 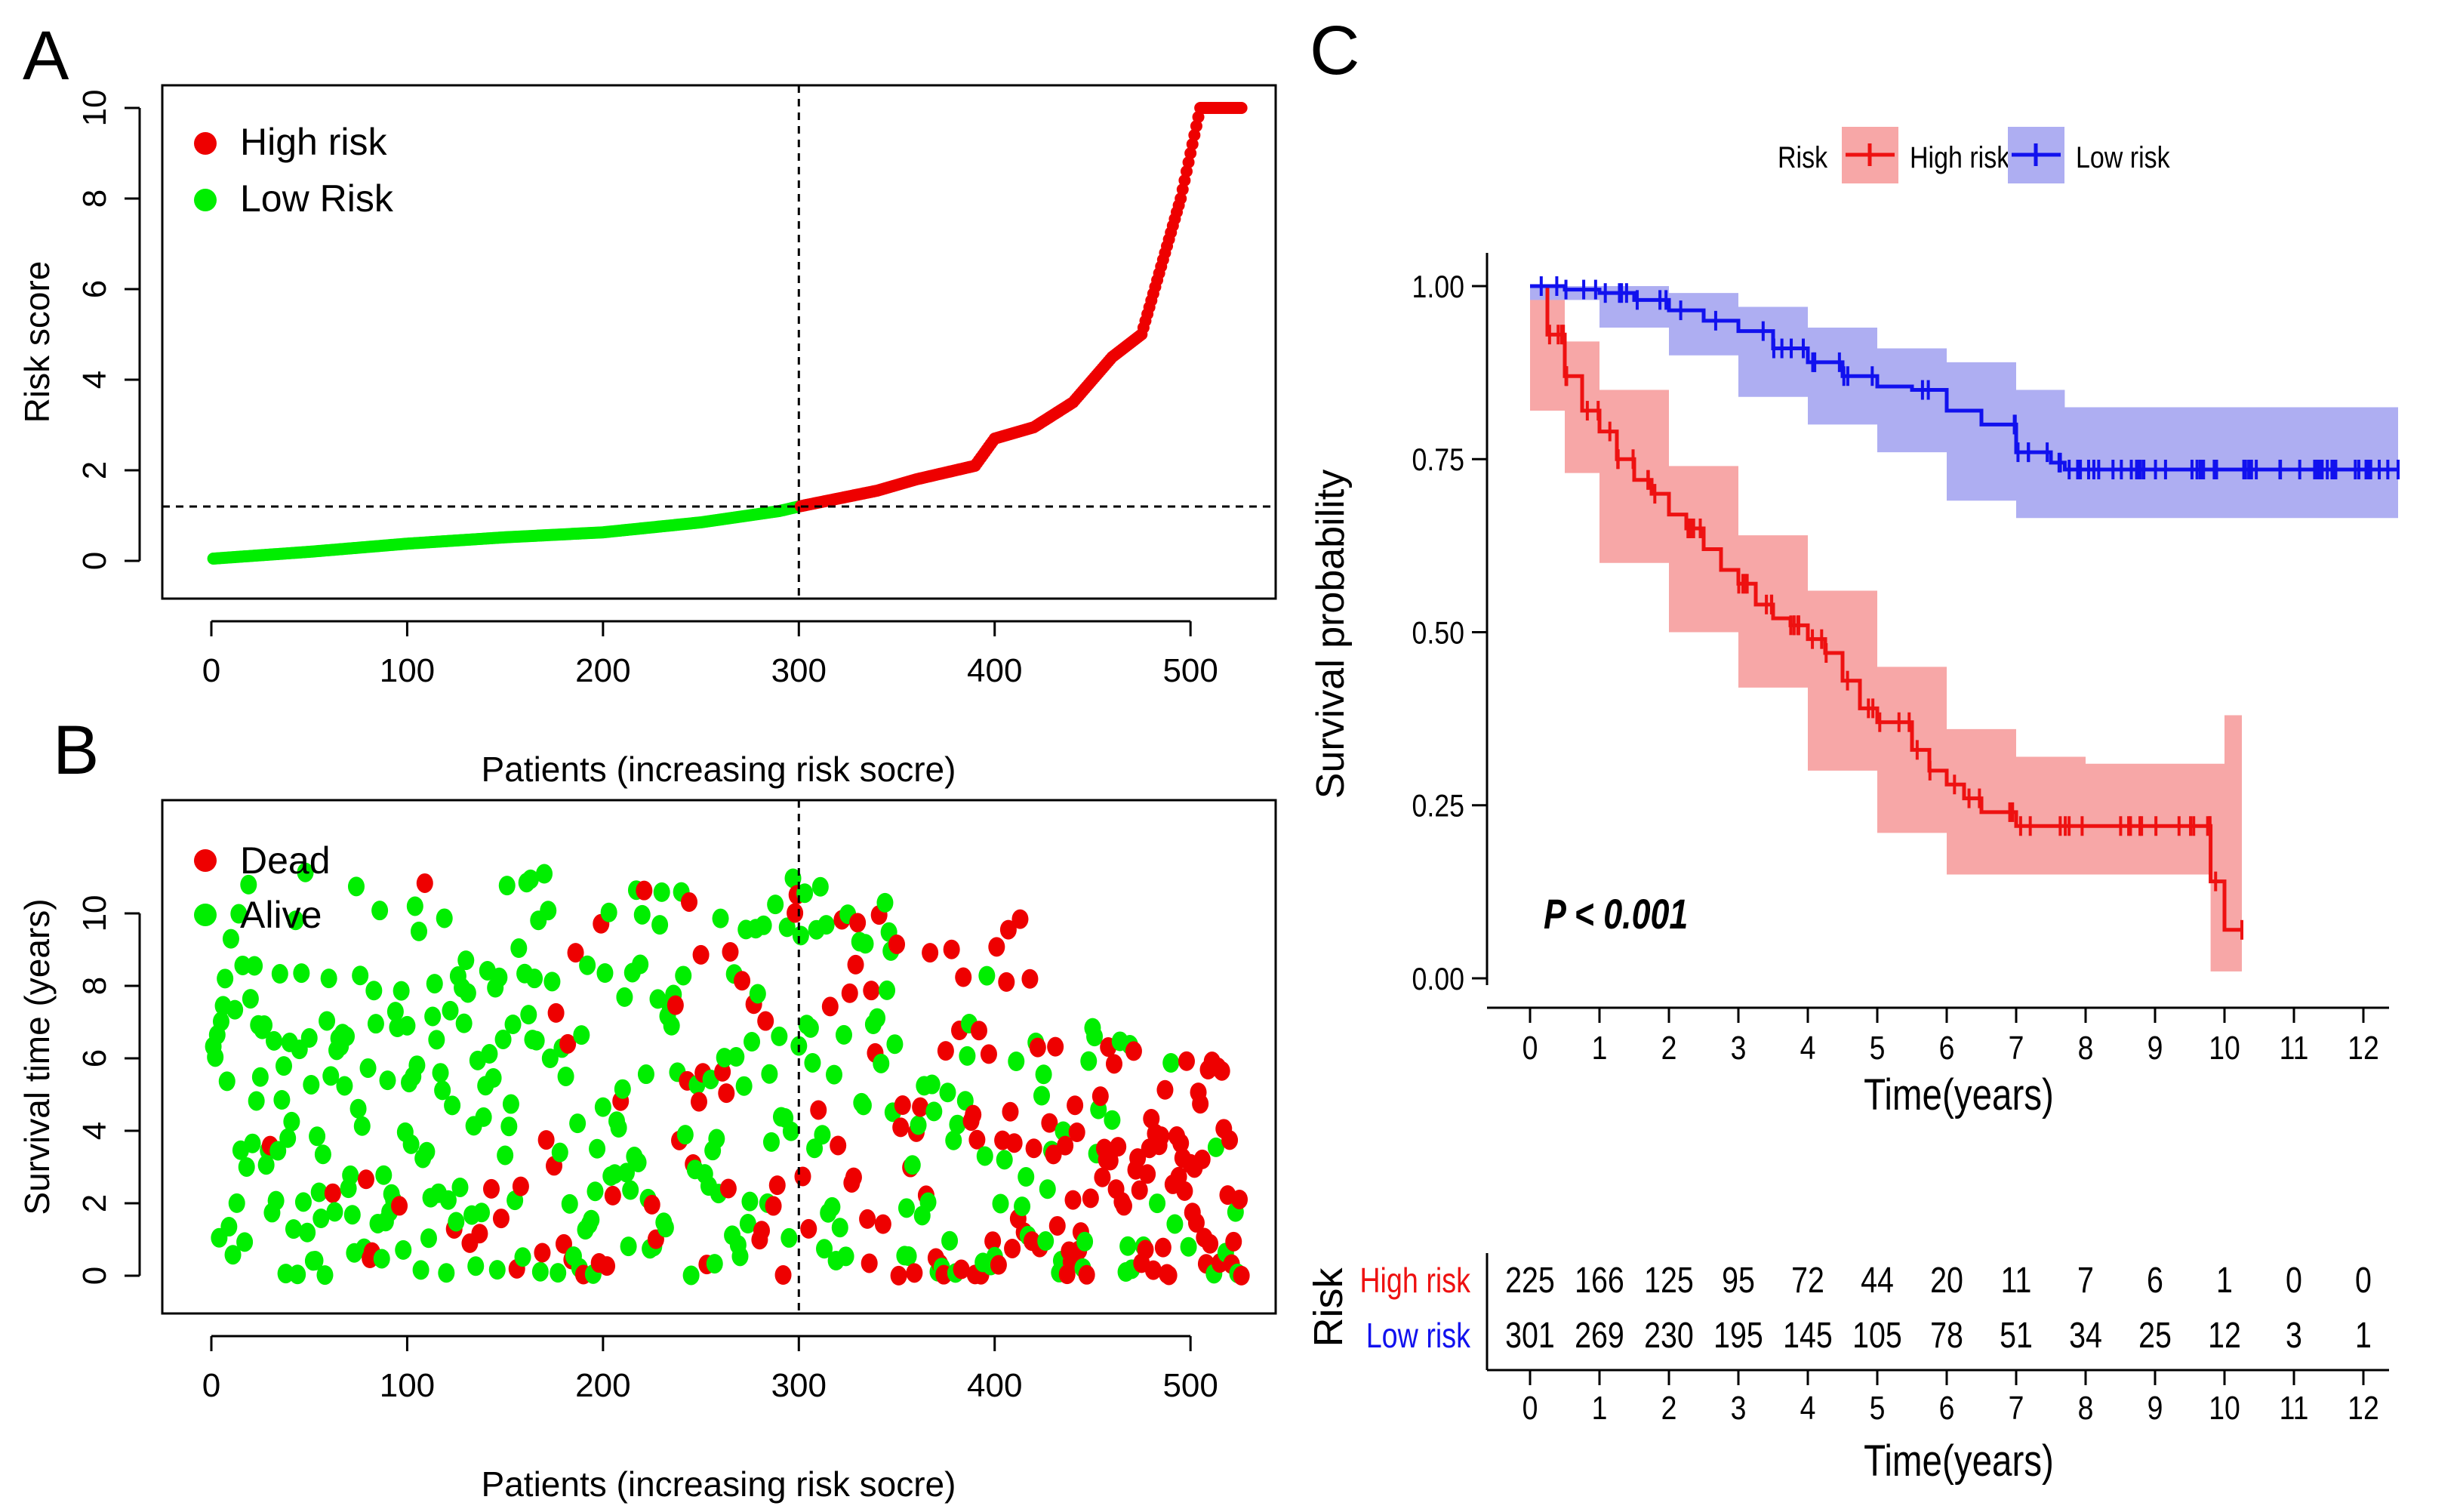 What do you see at coordinates (205, 143) in the screenshot?
I see `legend-marker-high-risk` at bounding box center [205, 143].